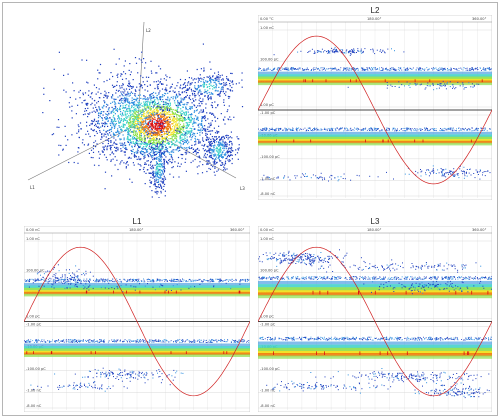 The width and height of the screenshot is (504, 420). What do you see at coordinates (32, 187) in the screenshot?
I see `axis-label-l1: L1` at bounding box center [32, 187].